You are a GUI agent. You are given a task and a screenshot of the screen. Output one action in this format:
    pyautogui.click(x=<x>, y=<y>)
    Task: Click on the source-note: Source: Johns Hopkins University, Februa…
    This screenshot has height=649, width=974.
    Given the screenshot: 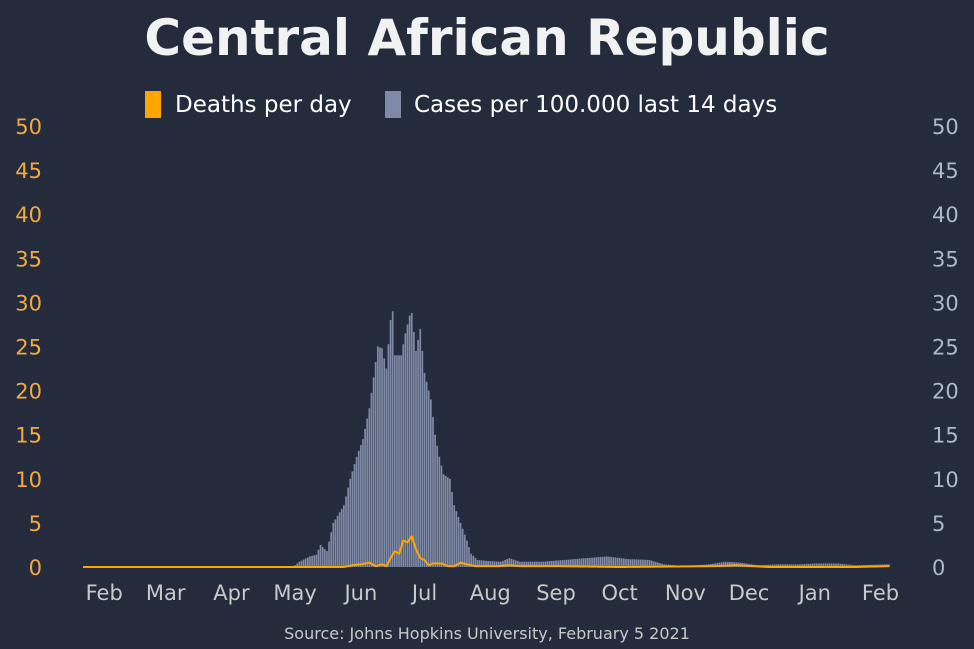 What is the action you would take?
    pyautogui.click(x=487, y=633)
    